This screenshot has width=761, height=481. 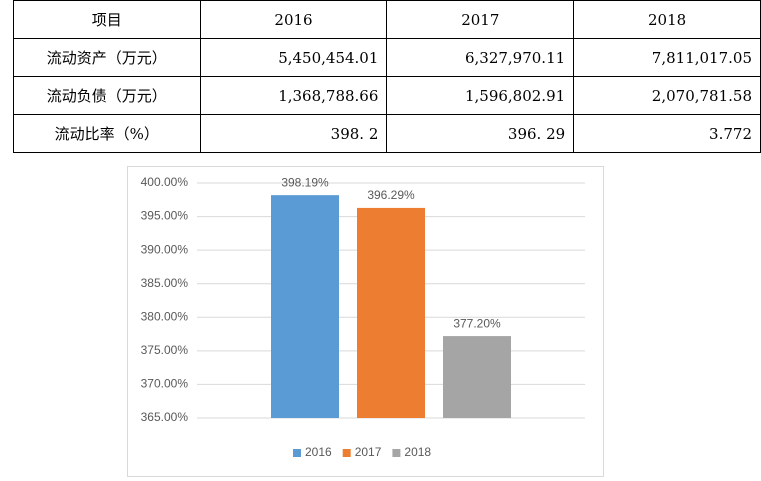 What do you see at coordinates (107, 95) in the screenshot?
I see `table-cell: 流动负债（万元）` at bounding box center [107, 95].